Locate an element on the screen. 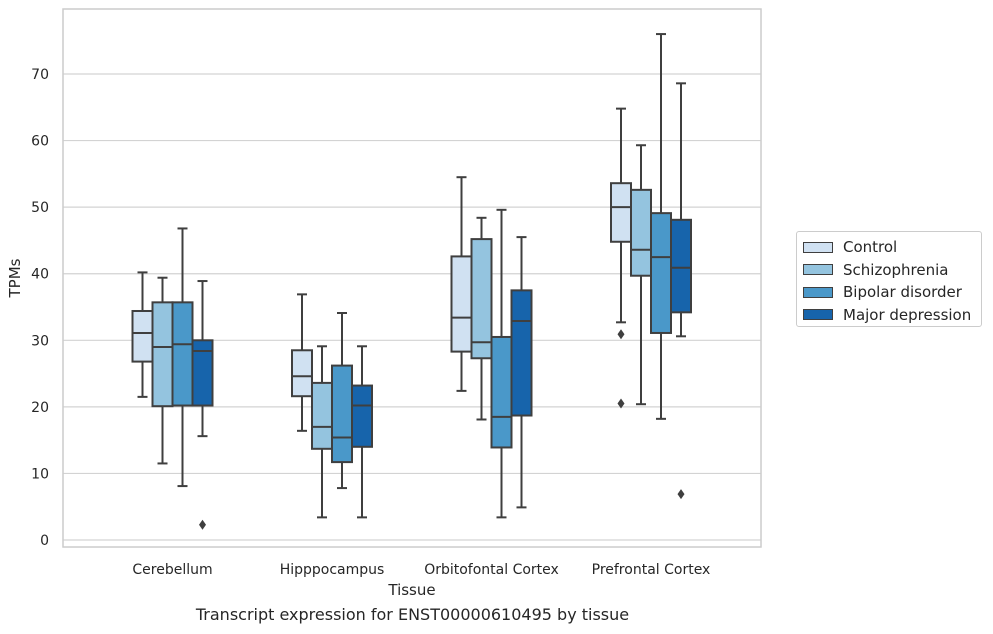 The image size is (993, 634). legend-label: Major depression is located at coordinates (907, 314).